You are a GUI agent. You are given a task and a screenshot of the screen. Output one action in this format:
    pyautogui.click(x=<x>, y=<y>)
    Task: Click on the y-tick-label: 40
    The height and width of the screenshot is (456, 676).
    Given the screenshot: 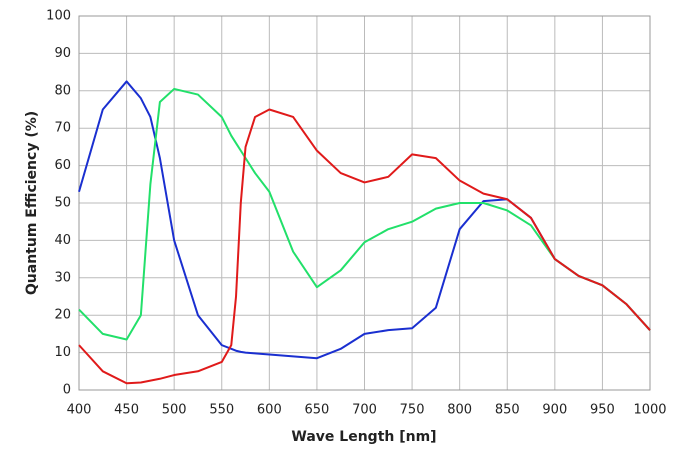 What is the action you would take?
    pyautogui.click(x=62, y=240)
    